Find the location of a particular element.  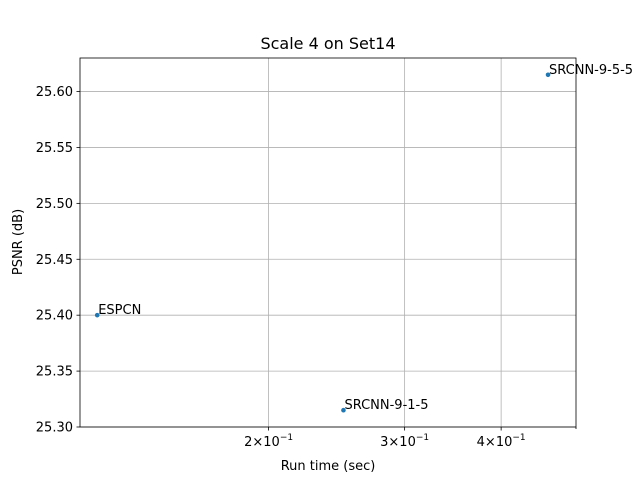

y-tick-label: 25.45 is located at coordinates (54, 260).